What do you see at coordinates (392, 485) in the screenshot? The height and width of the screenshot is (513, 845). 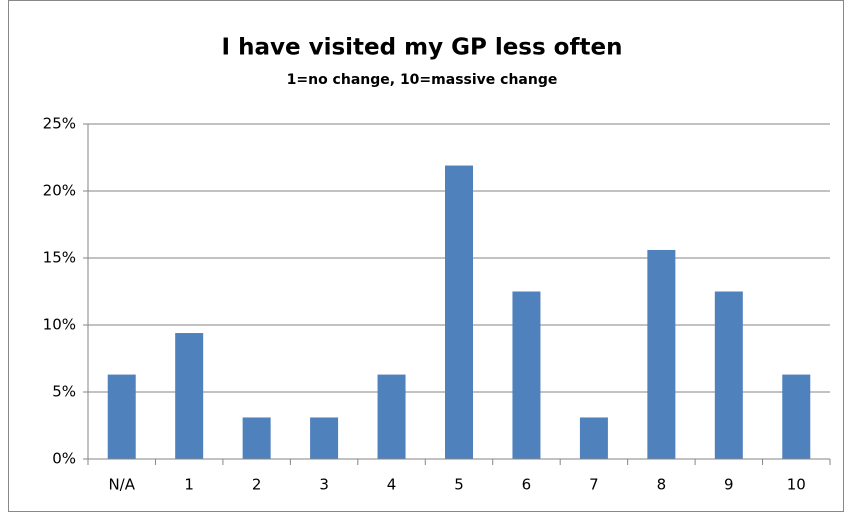 I see `x-tick-label: 4` at bounding box center [392, 485].